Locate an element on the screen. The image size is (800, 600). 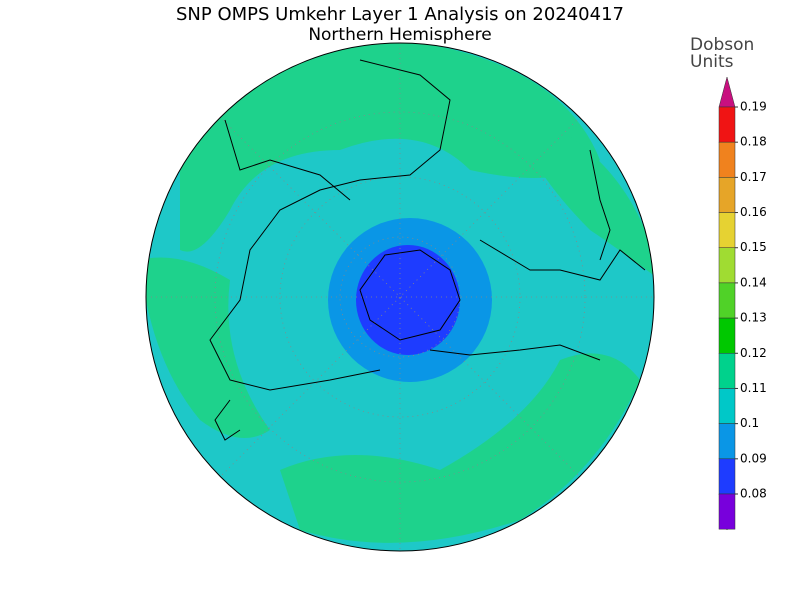
colorbar-tick-label: 0.15 is located at coordinates (753, 247).